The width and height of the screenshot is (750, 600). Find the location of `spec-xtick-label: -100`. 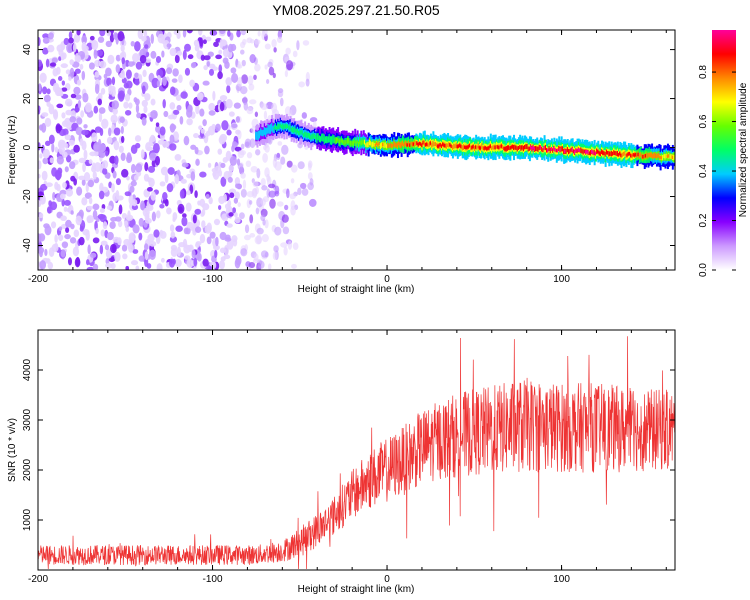

spec-xtick-label: -100 is located at coordinates (213, 279).